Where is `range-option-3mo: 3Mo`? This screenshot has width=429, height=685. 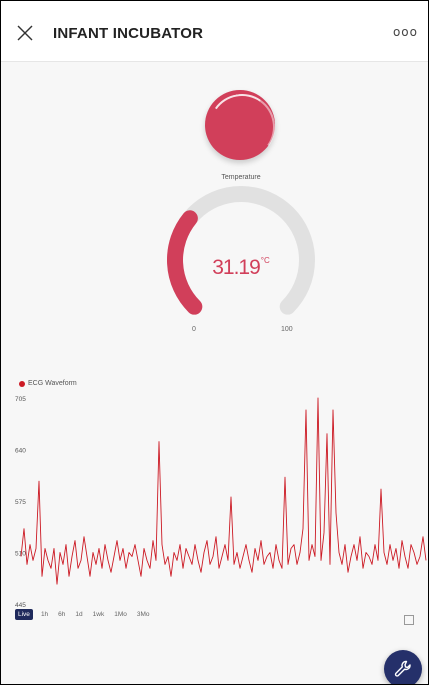
range-option-3mo: 3Mo is located at coordinates (143, 614).